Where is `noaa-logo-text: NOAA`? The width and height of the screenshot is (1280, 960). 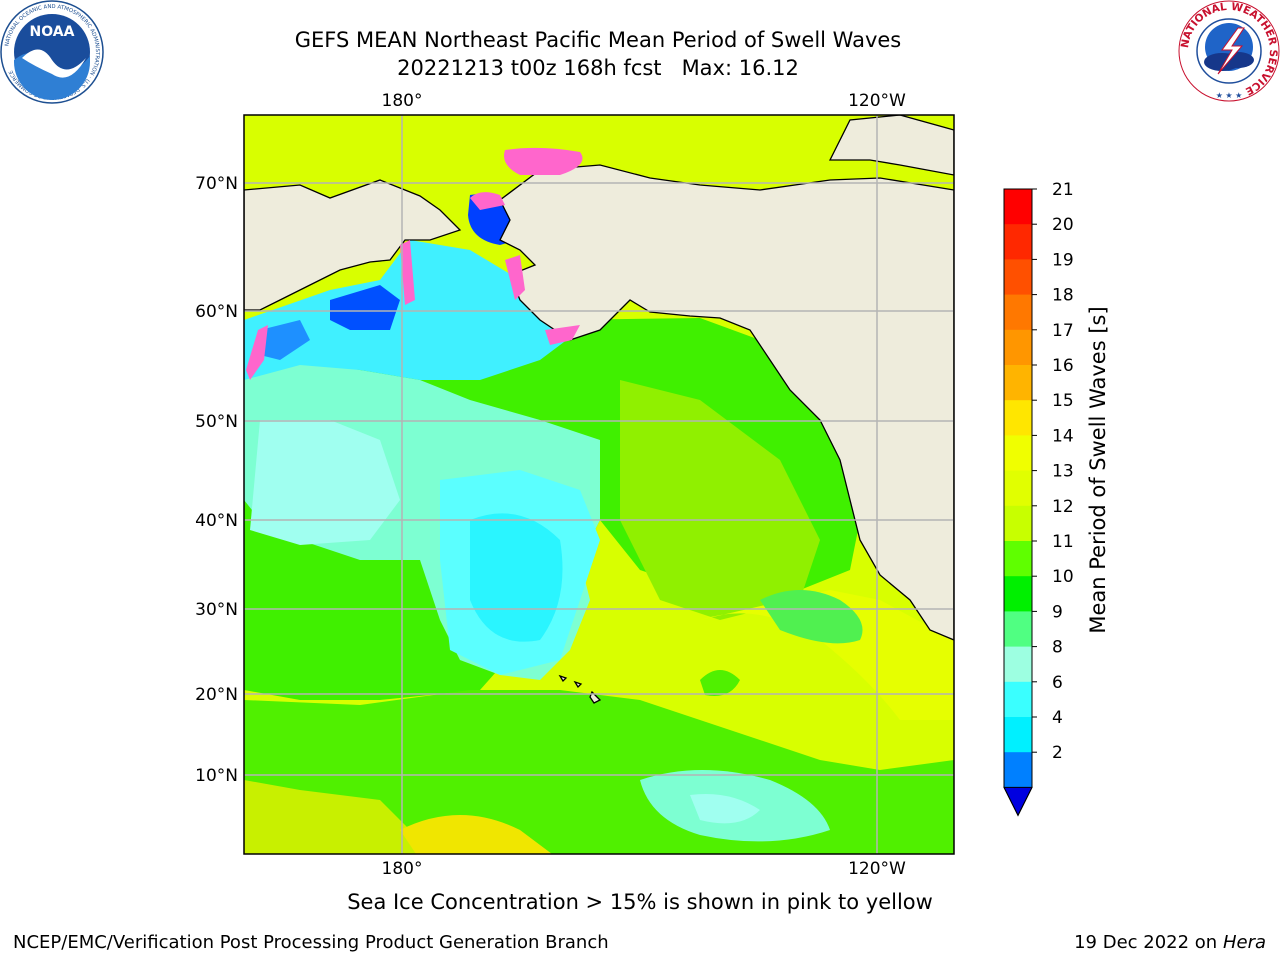
noaa-logo-text: NOAA is located at coordinates (52, 32).